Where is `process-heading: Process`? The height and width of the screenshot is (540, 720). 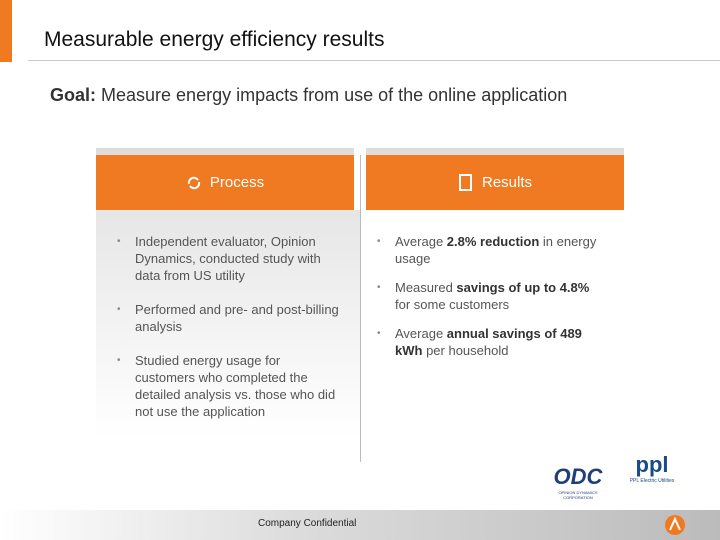
process-heading: Process is located at coordinates (237, 182).